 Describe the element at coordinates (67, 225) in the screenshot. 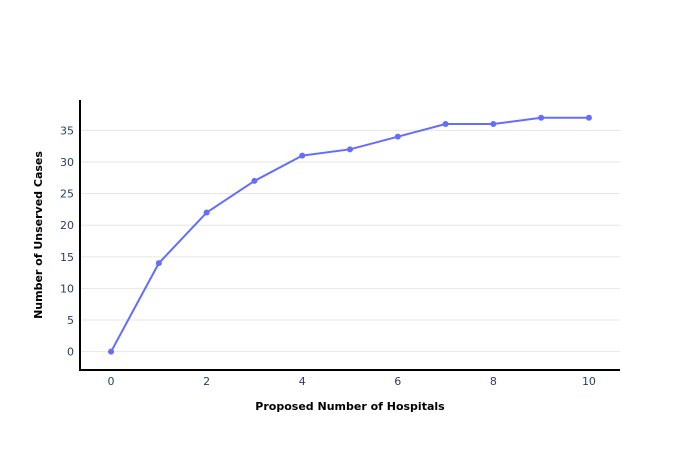

I see `y-tick-label: 20` at that location.